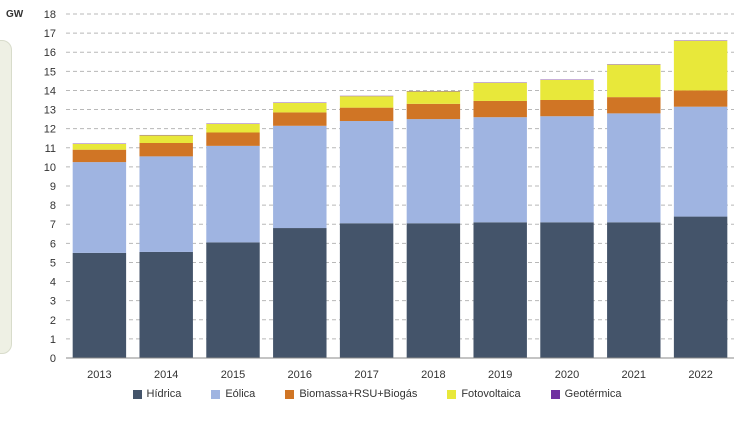 This screenshot has height=421, width=754. I want to click on legend-label: Fotovoltaica, so click(491, 394).